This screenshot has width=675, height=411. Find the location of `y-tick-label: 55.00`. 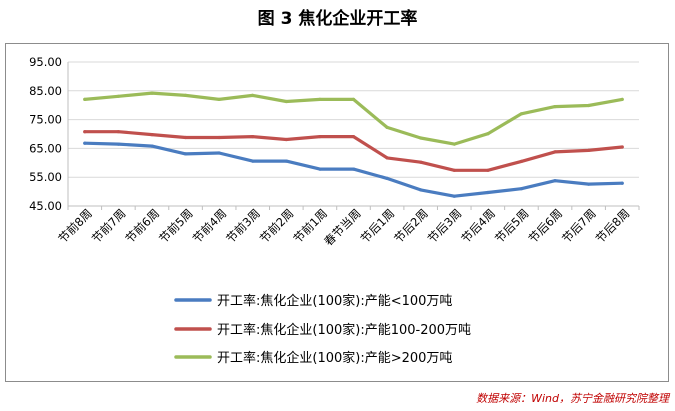

y-tick-label: 55.00 is located at coordinates (45, 177).